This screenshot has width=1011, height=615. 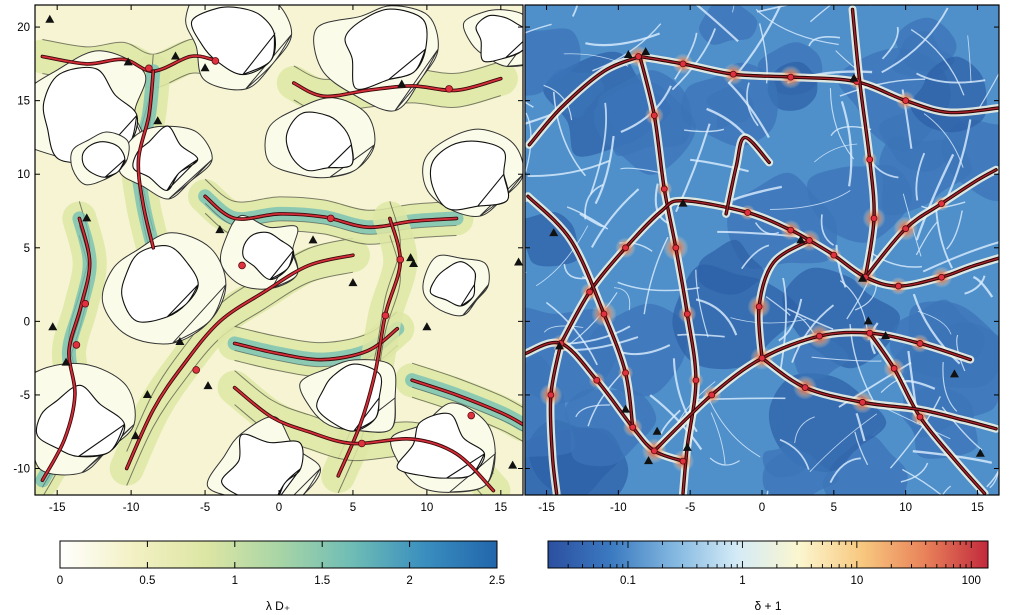 I want to click on right-colorbar-label: δ + 1, so click(x=767, y=606).